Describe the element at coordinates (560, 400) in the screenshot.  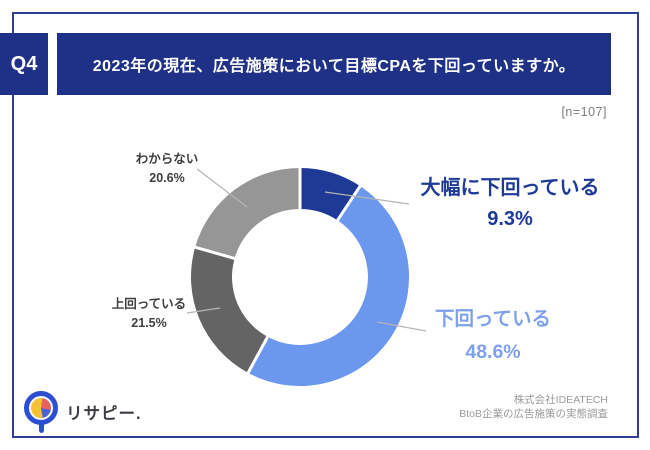
I see `credit-company: 株式会社IDEATECH` at that location.